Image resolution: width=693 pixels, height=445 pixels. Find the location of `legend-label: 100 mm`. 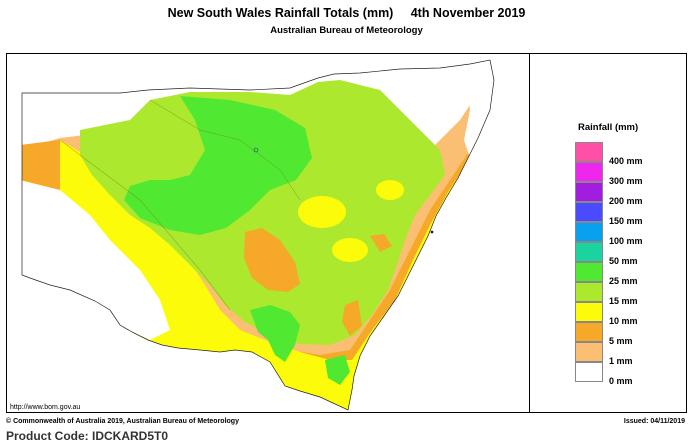

legend-label: 100 mm is located at coordinates (626, 241).